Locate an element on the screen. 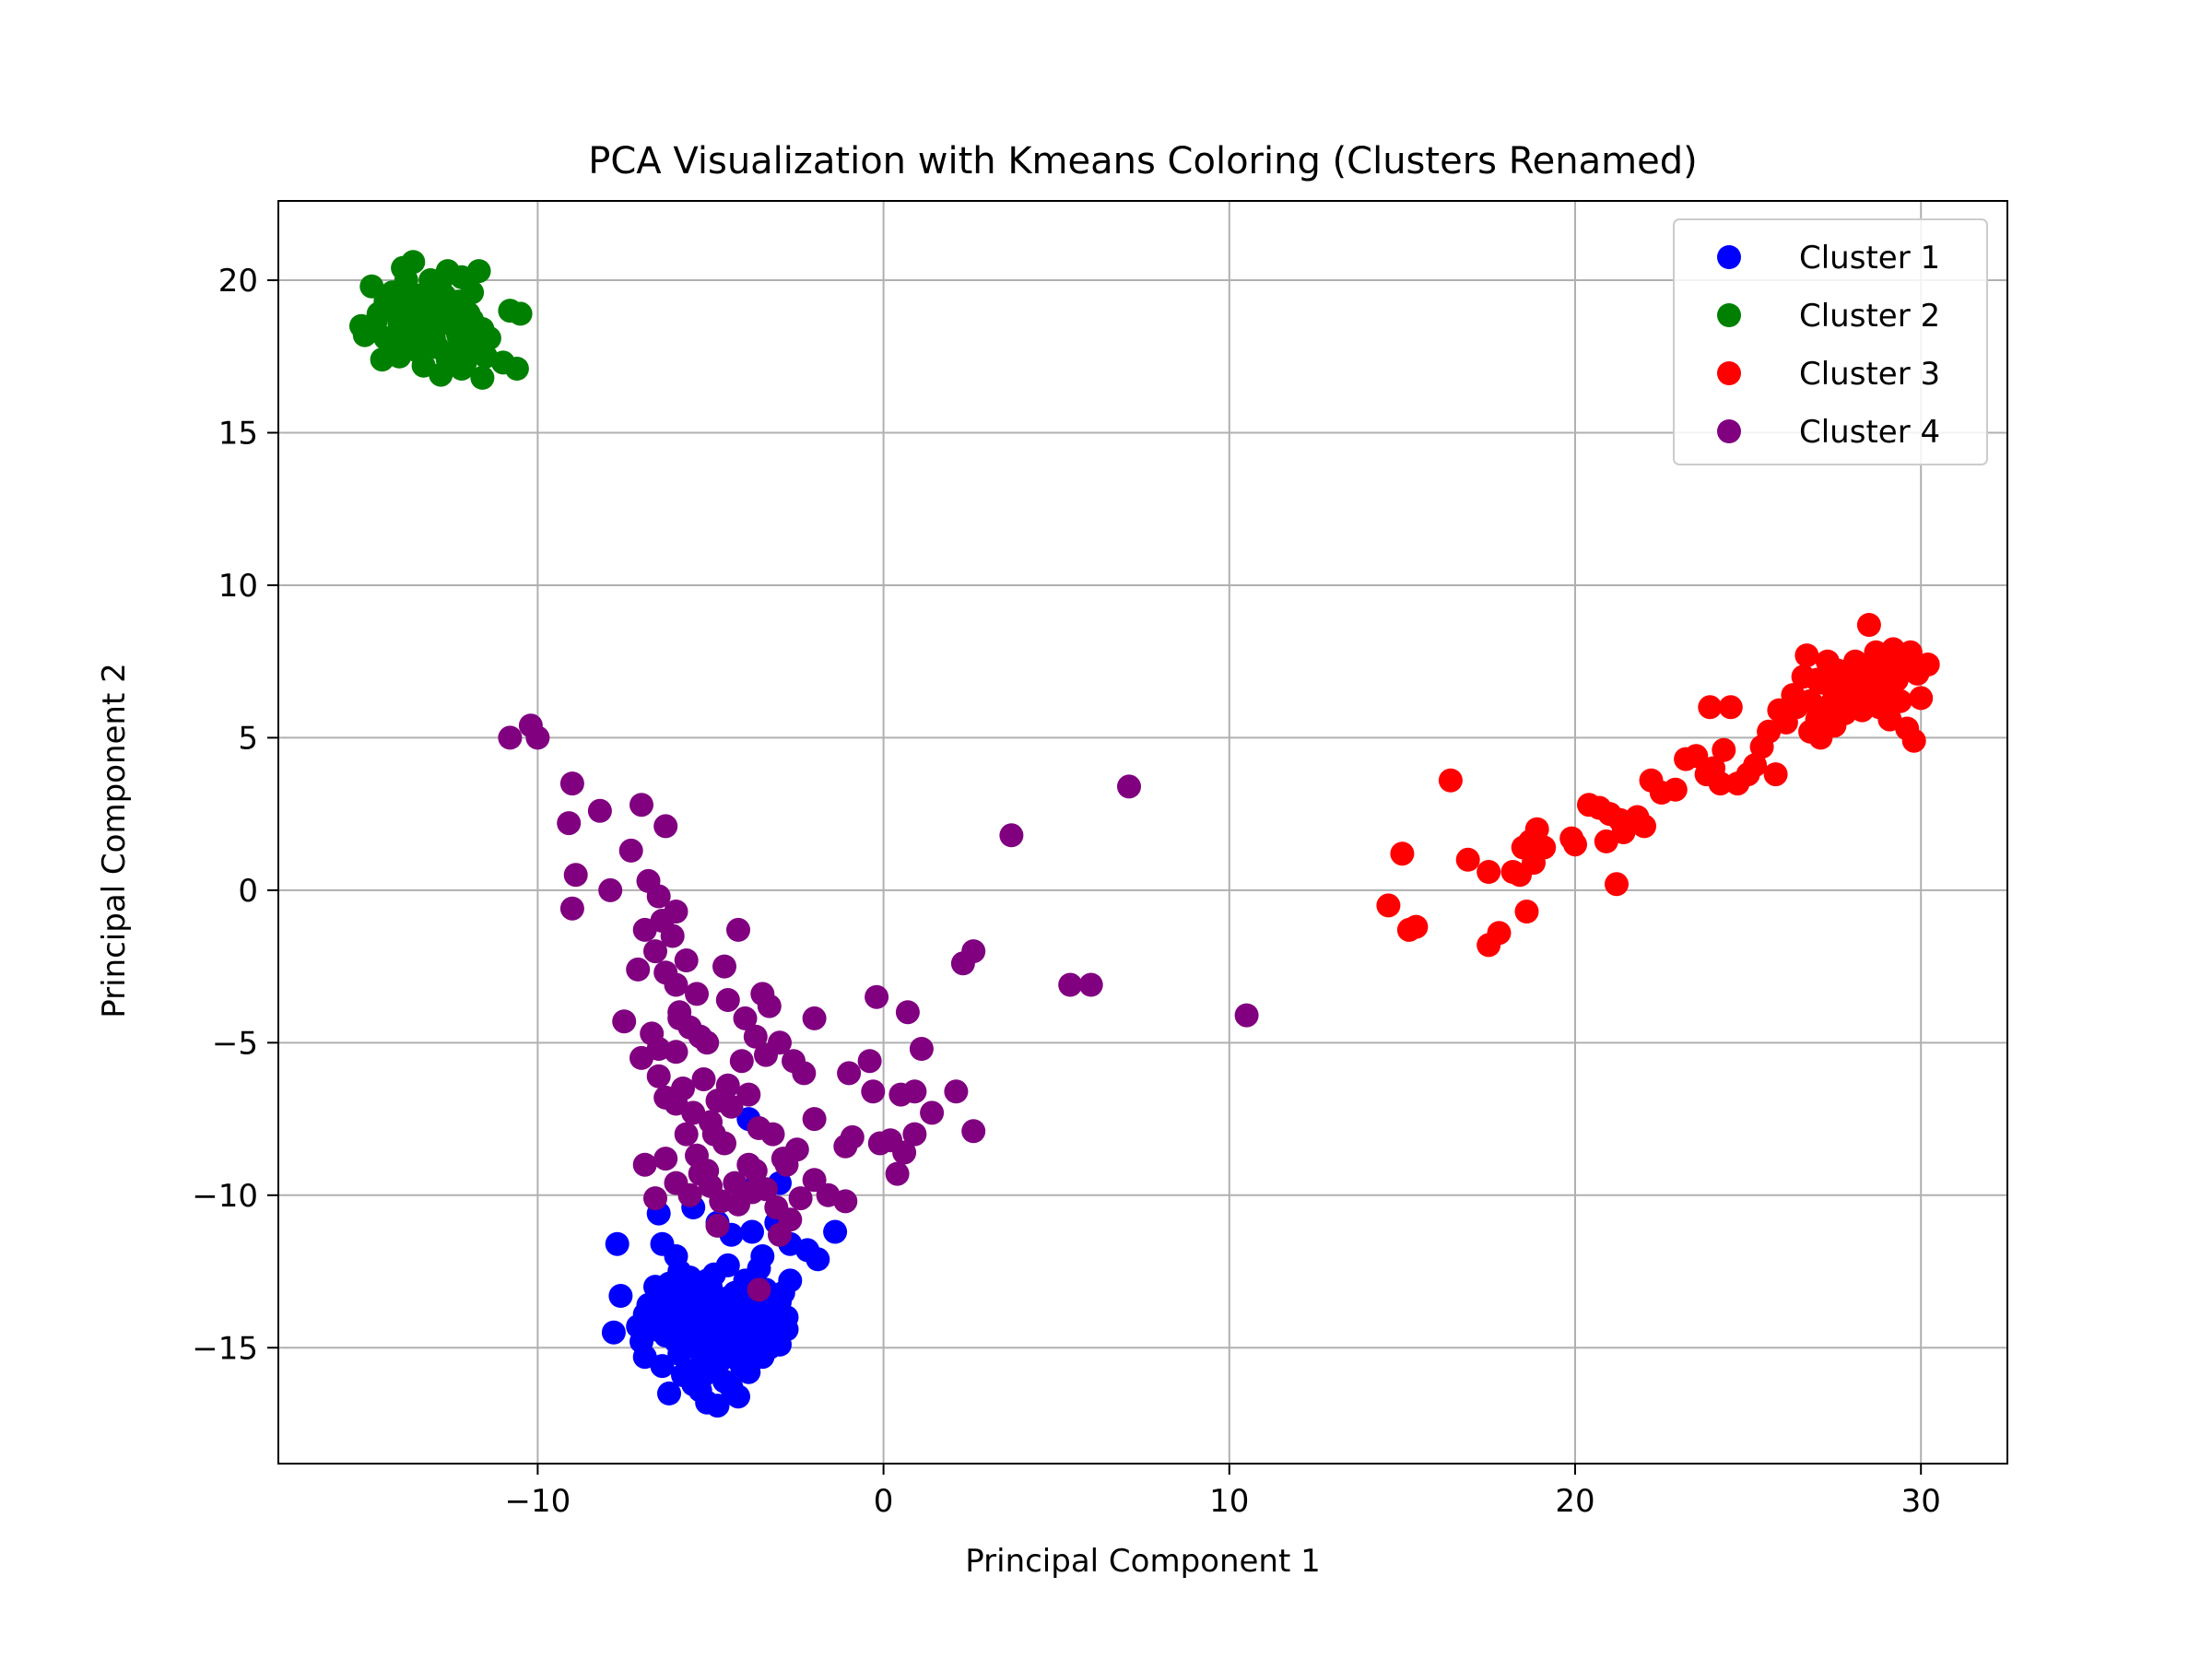 The image size is (2212, 1659). y-tick-label: 5 is located at coordinates (248, 738).